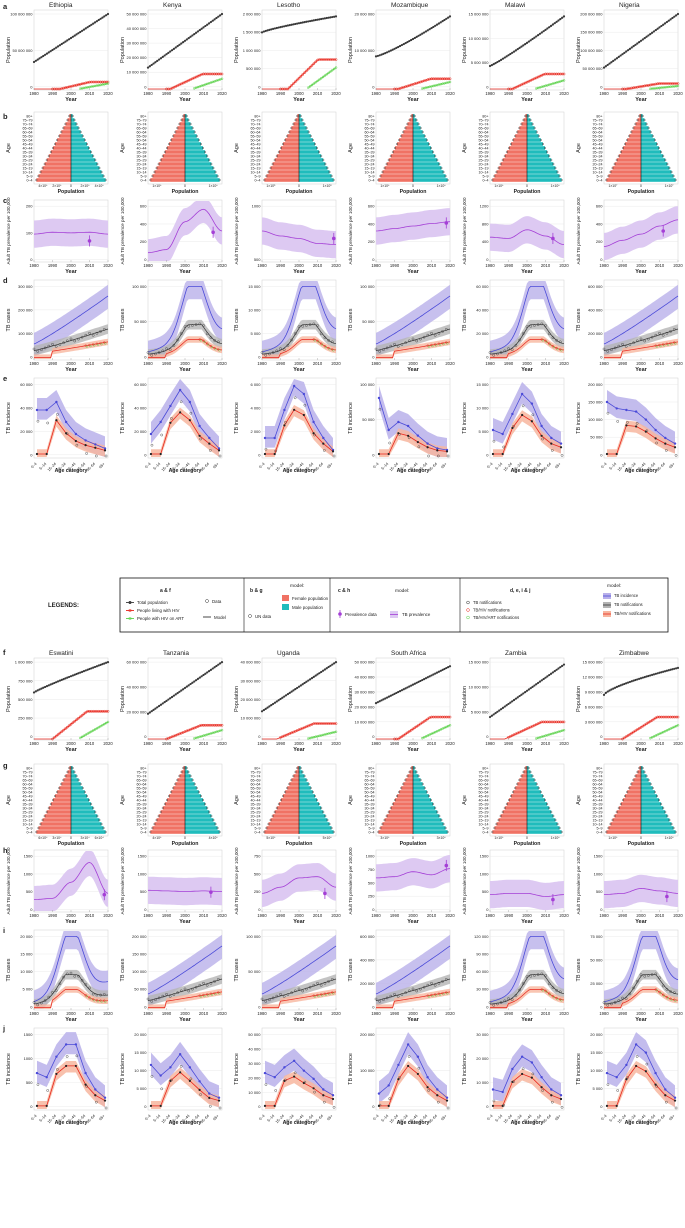  What do you see at coordinates (299, 1123) in the screenshot?
I see `tb-incidence-age-chart-xlabel: Age category` at bounding box center [299, 1123].